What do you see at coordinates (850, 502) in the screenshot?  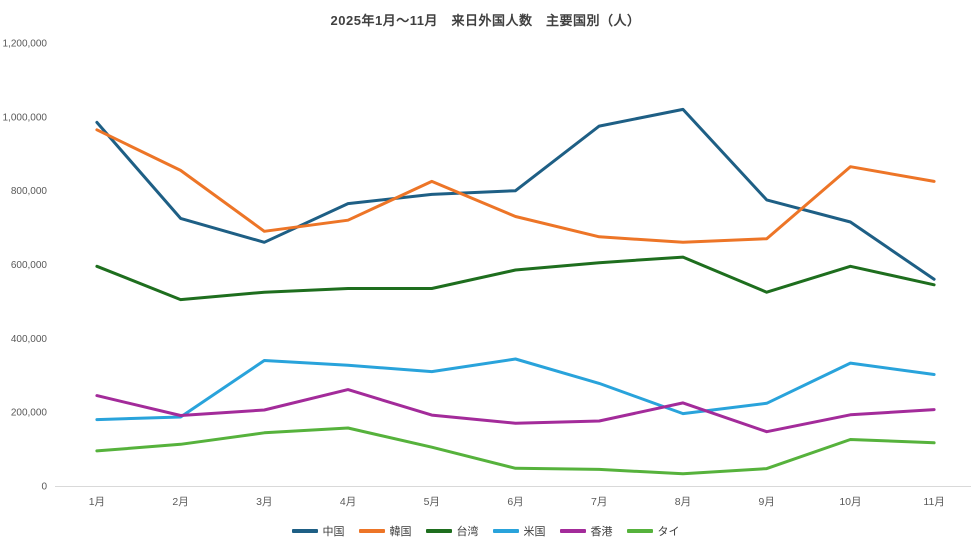 I see `x-tick-label: 10月` at bounding box center [850, 502].